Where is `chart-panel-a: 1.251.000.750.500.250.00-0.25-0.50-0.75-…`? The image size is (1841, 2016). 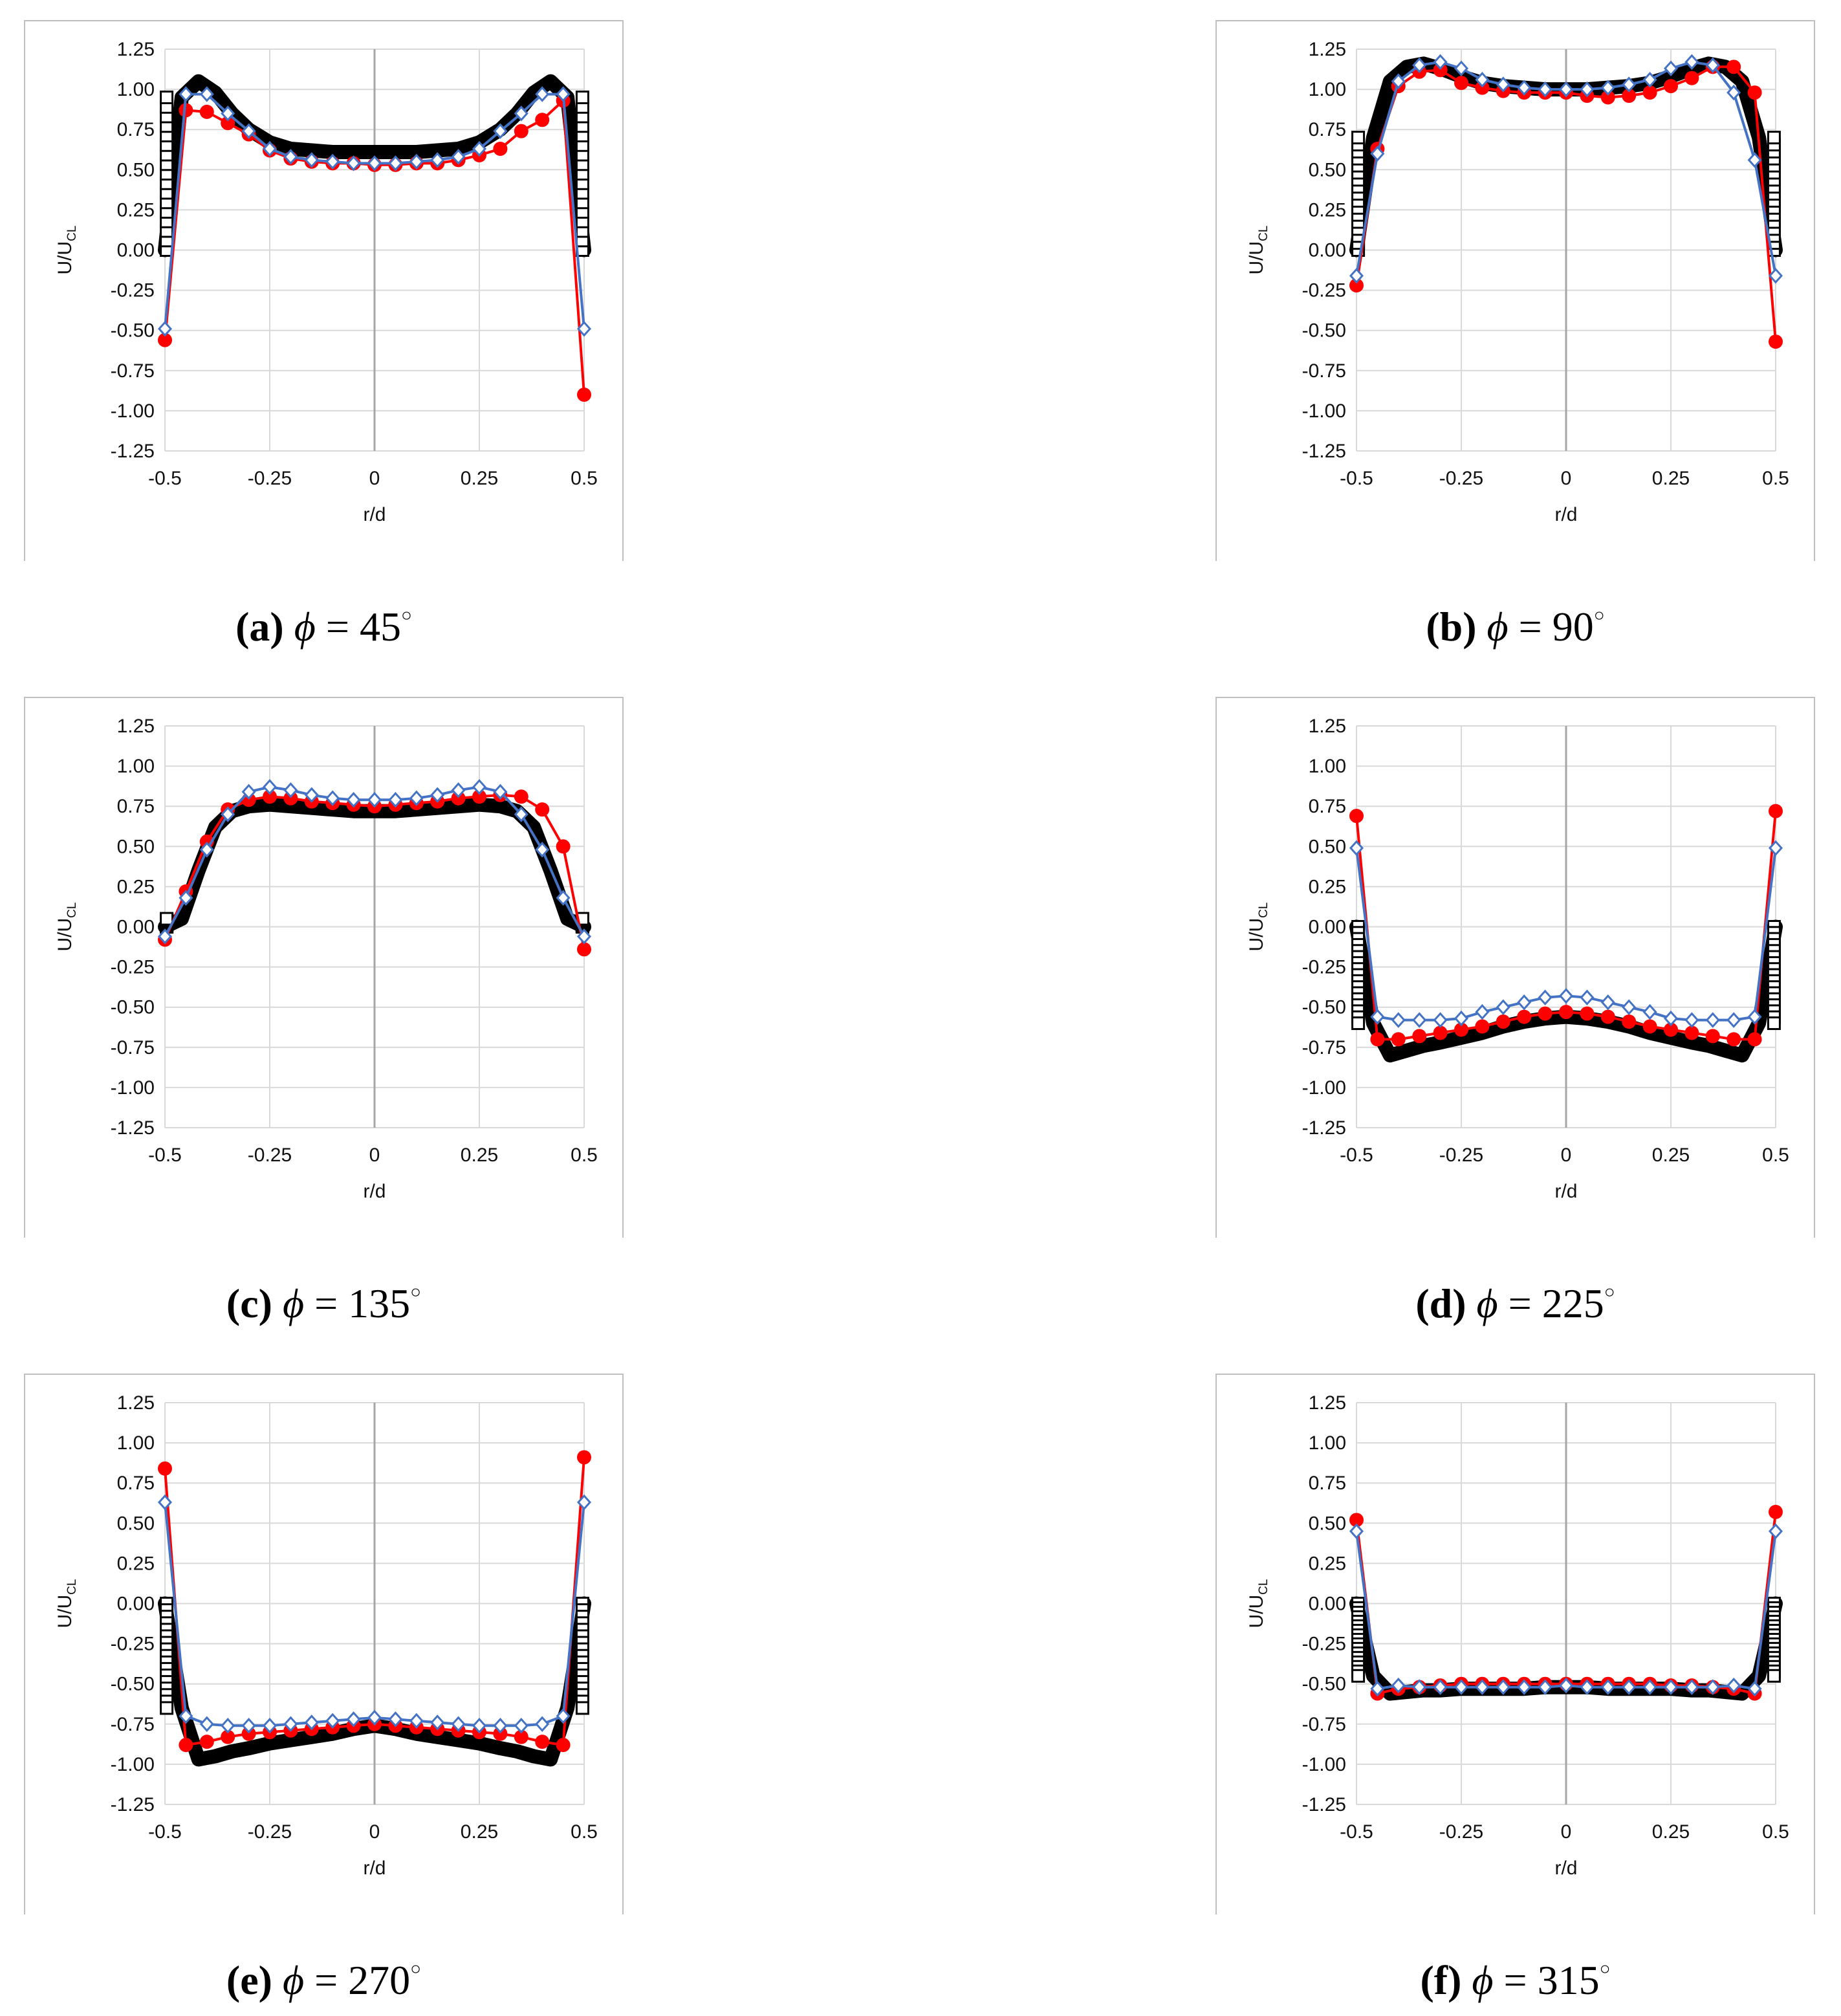 chart-panel-a: 1.251.000.750.500.250.00-0.25-0.50-0.75-… is located at coordinates (324, 335).